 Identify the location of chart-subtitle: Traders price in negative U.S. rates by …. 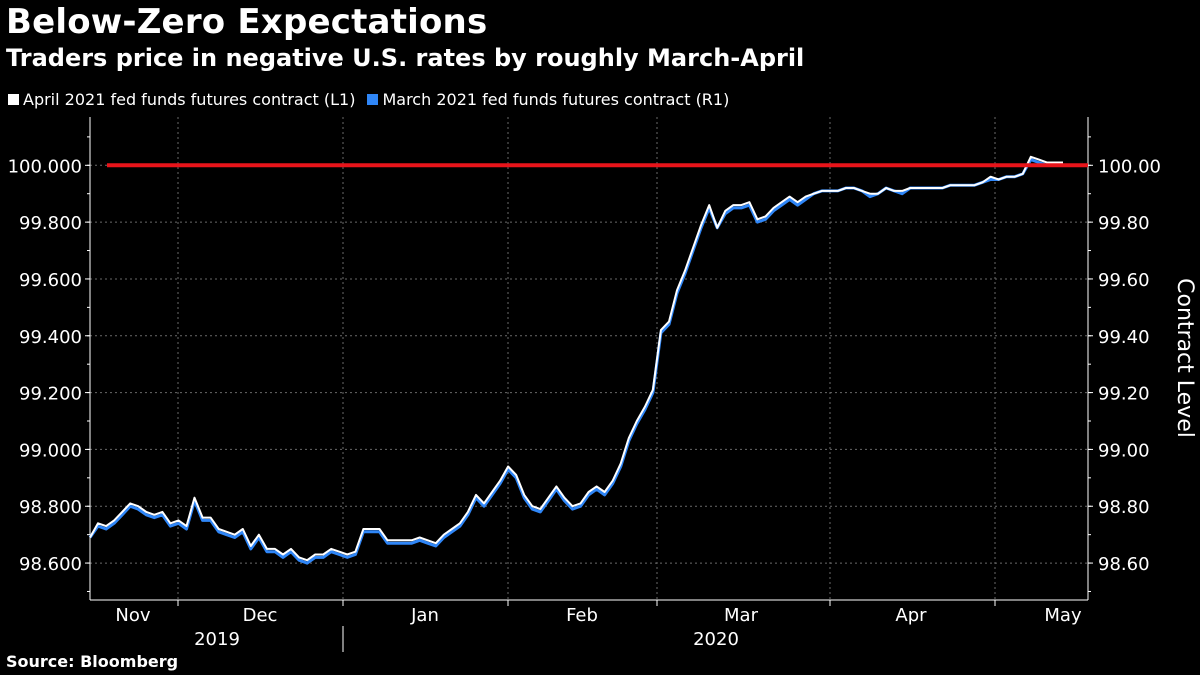
(405, 58).